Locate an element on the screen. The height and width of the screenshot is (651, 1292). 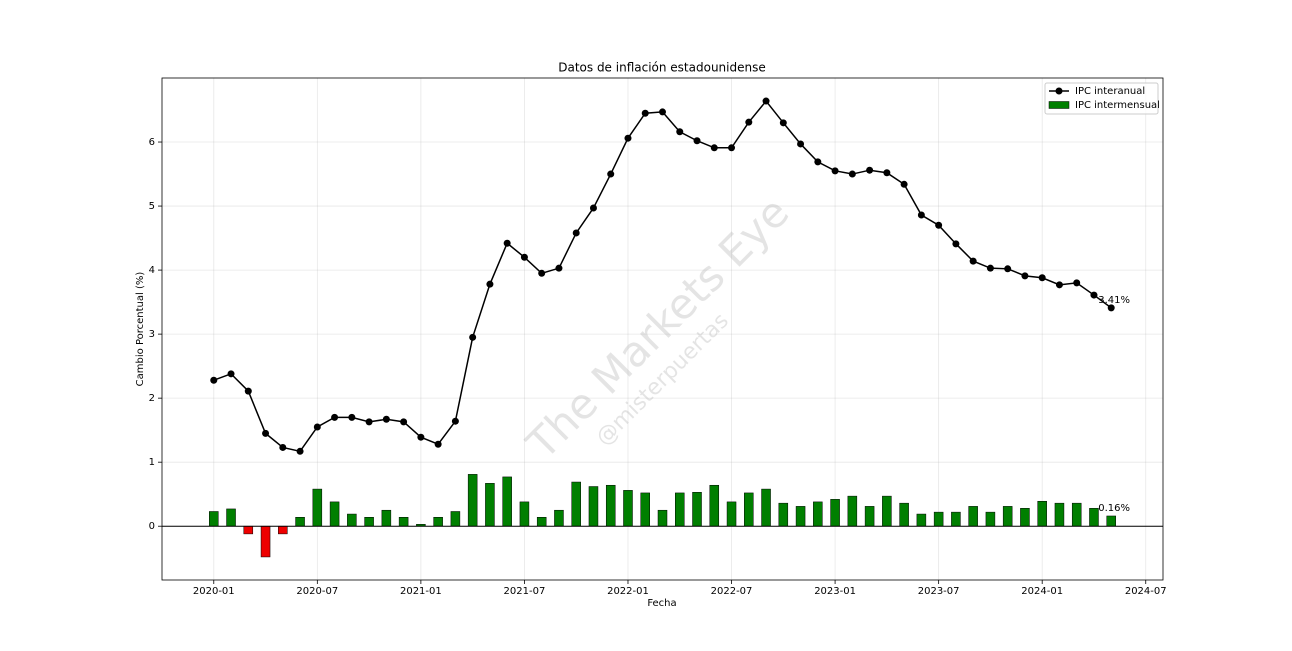
y-tick-label: 4 is located at coordinates (152, 270).